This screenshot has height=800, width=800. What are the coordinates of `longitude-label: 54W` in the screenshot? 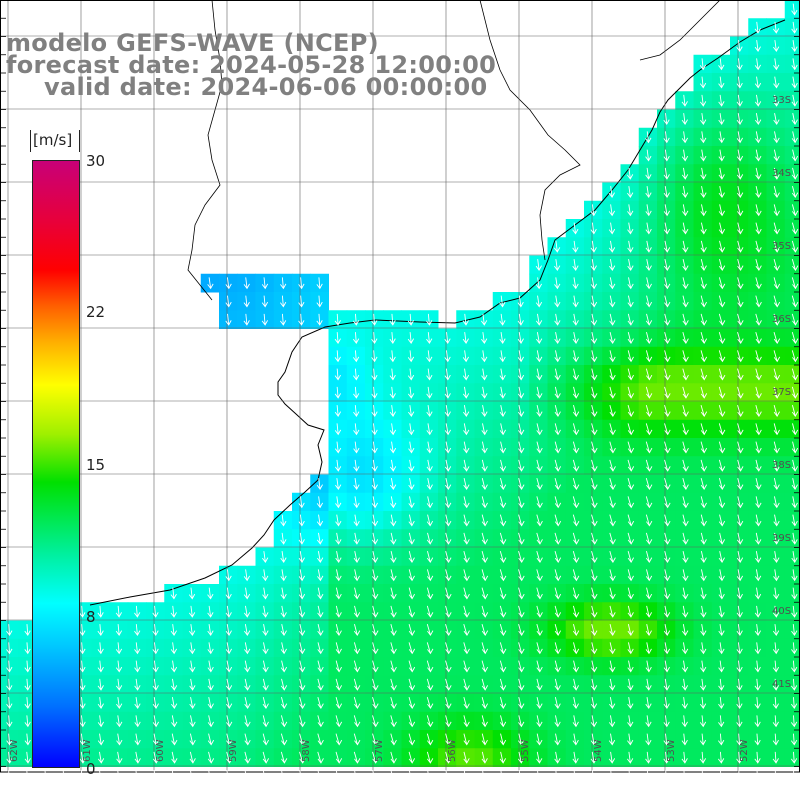 It's located at (598, 750).